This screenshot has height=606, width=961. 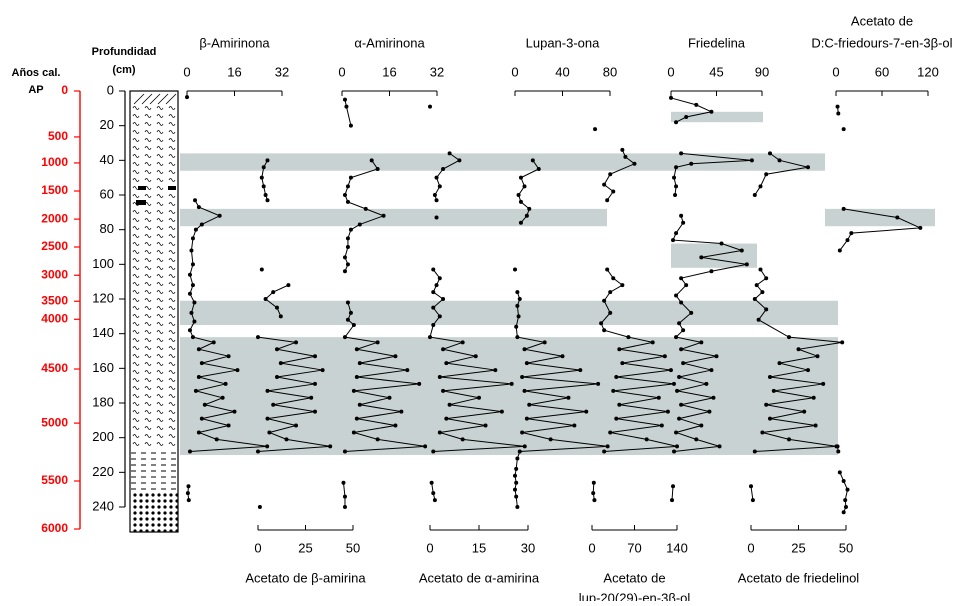 What do you see at coordinates (294, 394) in the screenshot?
I see `curve` at bounding box center [294, 394].